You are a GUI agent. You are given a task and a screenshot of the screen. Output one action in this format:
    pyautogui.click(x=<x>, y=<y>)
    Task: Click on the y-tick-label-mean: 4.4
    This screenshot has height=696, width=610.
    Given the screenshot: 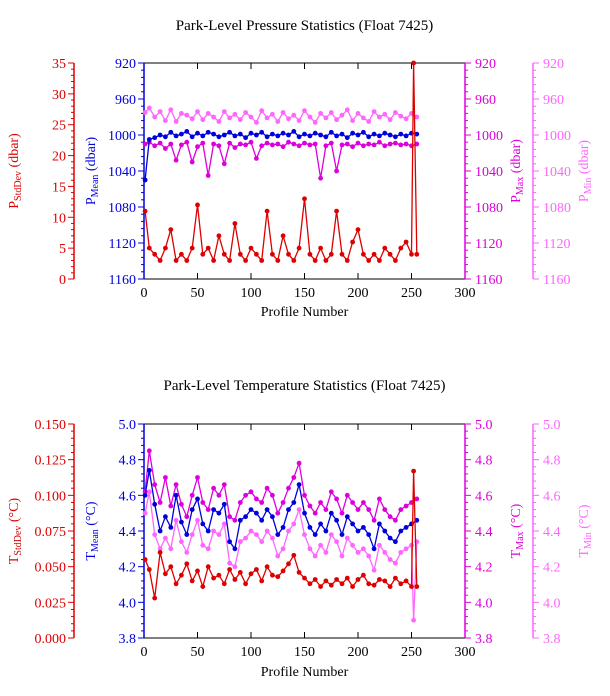 What is the action you would take?
    pyautogui.click(x=128, y=532)
    